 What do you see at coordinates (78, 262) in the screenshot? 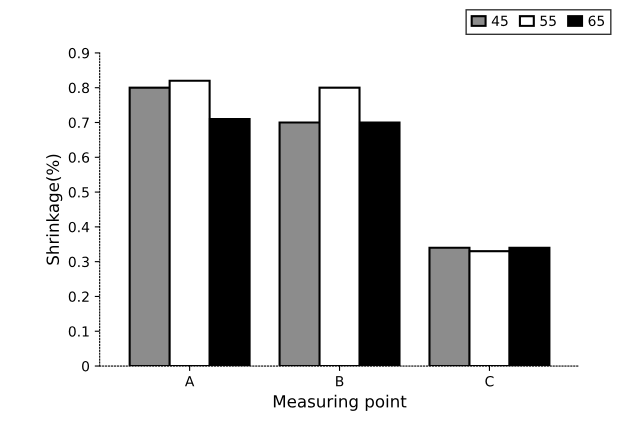
I see `y-tick-label: 0.3` at bounding box center [78, 262].